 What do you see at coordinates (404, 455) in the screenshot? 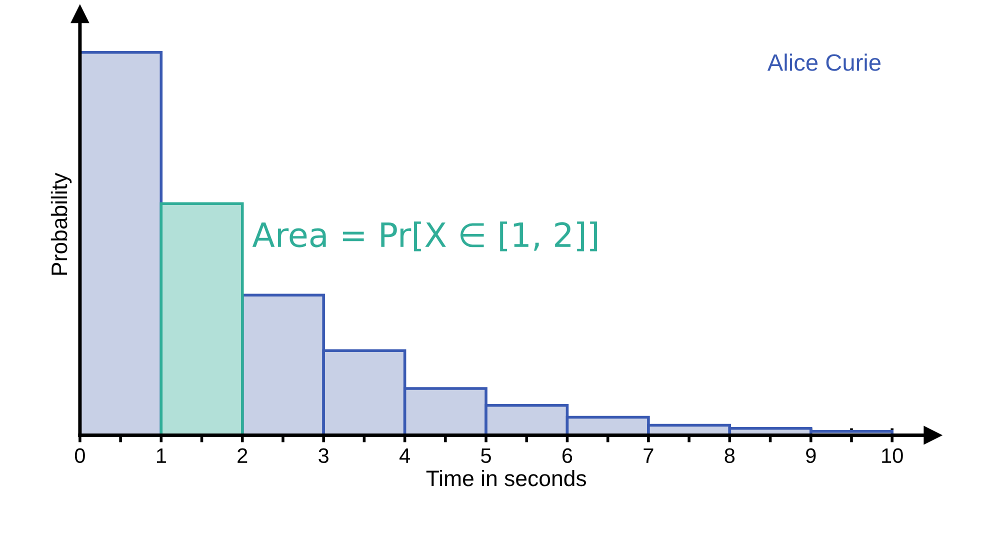
I see `x-tick-label: 4` at bounding box center [404, 455].